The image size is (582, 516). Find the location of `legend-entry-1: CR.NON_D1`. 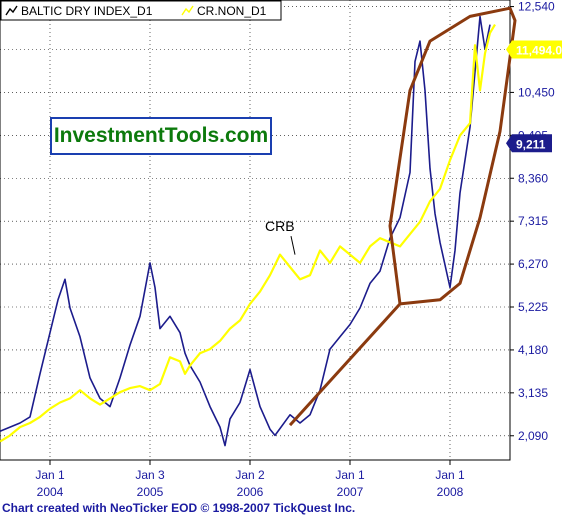

legend-entry-1: CR.NON_D1 is located at coordinates (232, 11).